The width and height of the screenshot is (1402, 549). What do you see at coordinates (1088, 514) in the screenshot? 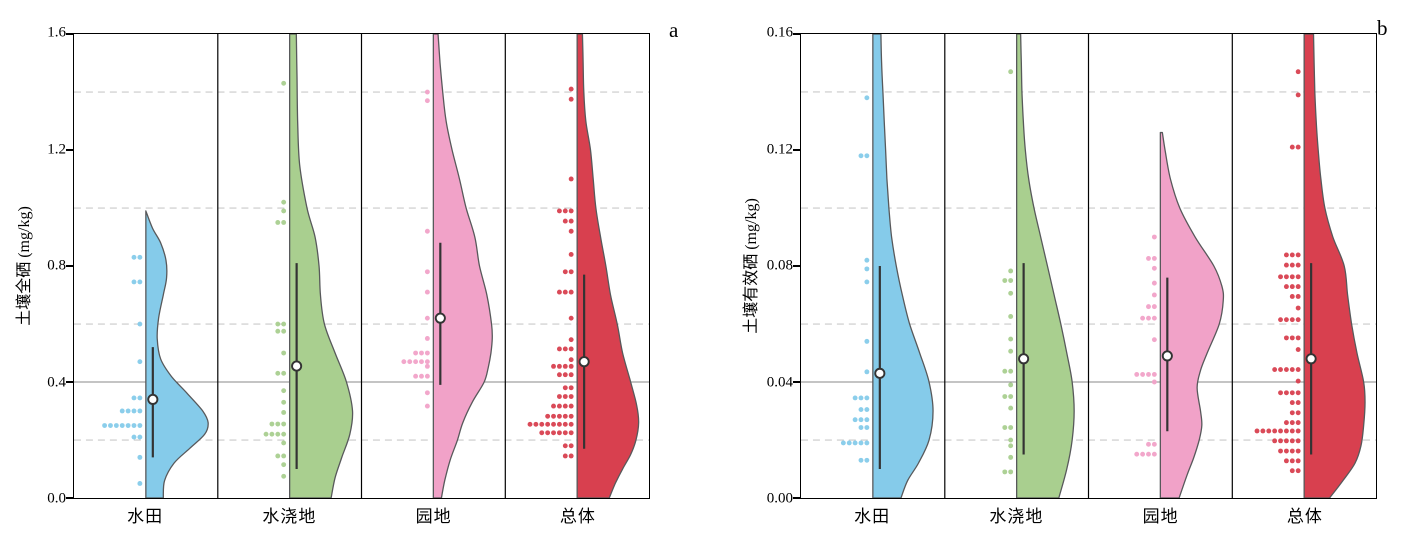
I see `x-category-labels-b: 水田 水浇地 园地 总体` at bounding box center [1088, 514].